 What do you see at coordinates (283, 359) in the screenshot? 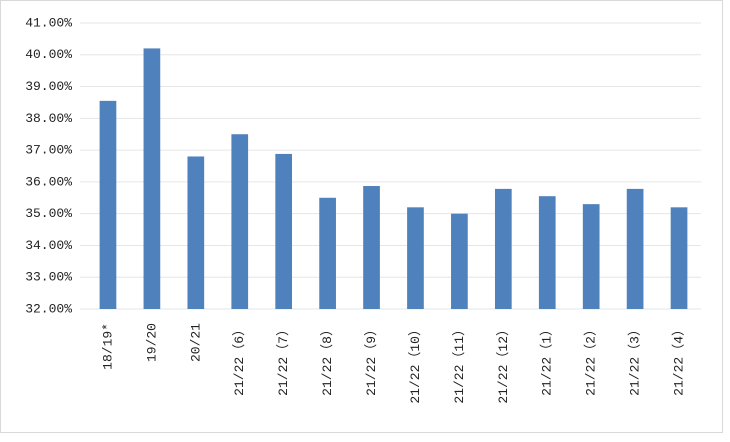
I see `x-tick-label: 21/22（7）` at bounding box center [283, 359].